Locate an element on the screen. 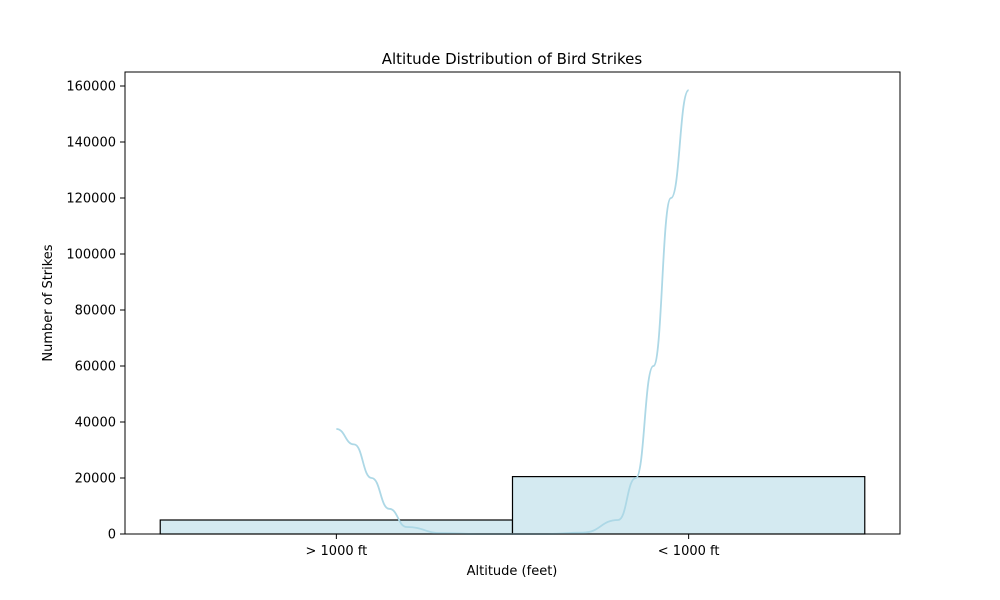  y-tick-label-8: 160000 is located at coordinates (91, 87).